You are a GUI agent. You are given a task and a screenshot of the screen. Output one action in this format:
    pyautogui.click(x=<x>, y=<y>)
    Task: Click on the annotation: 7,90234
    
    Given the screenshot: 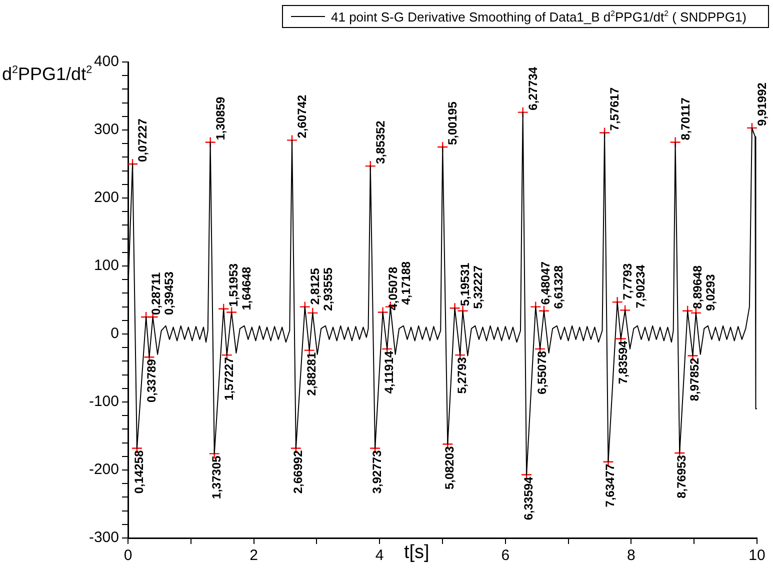 What is the action you would take?
    pyautogui.click(x=640, y=286)
    